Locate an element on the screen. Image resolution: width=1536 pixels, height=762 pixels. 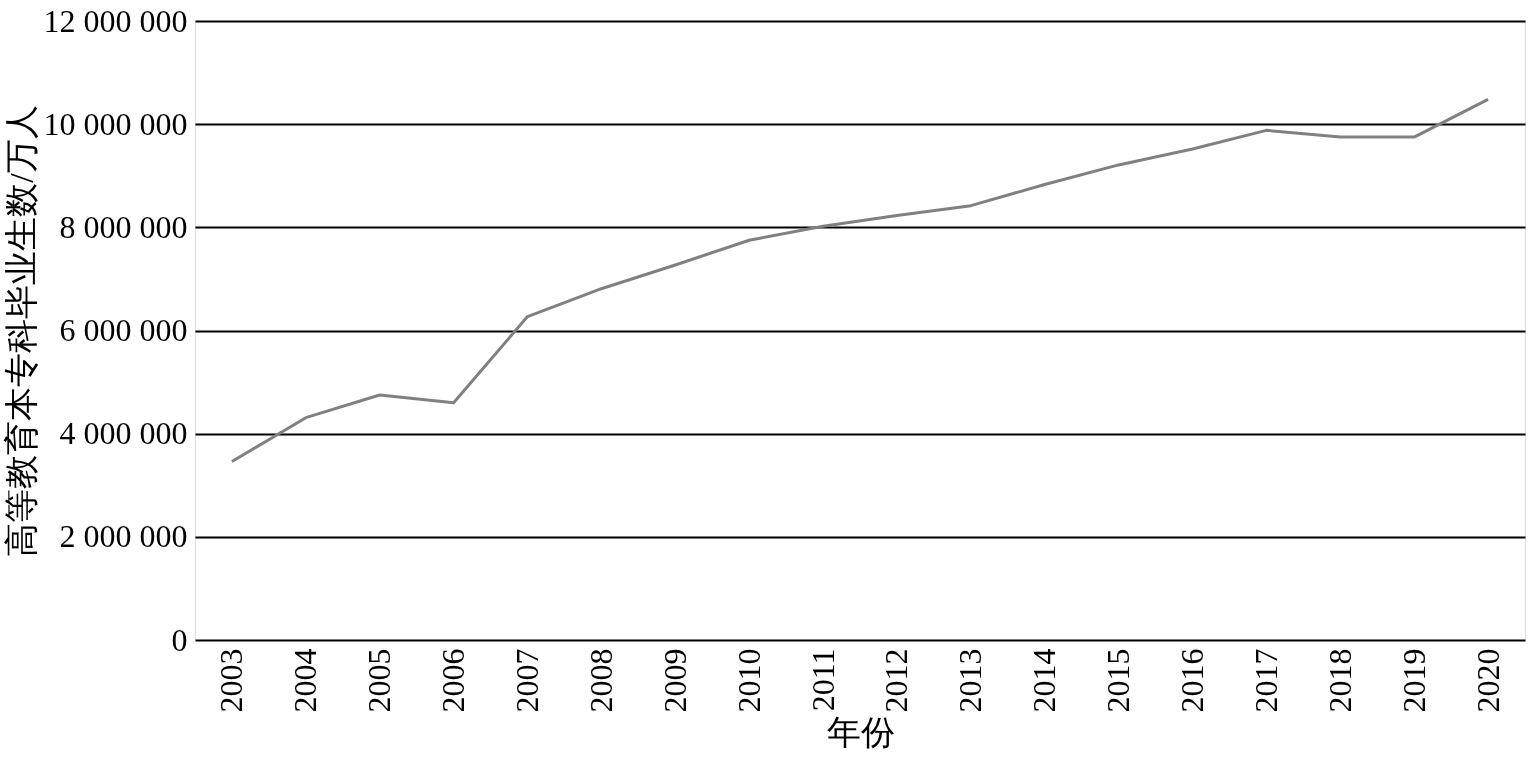
y-tick-label: 2 000 000 is located at coordinates (123, 536).